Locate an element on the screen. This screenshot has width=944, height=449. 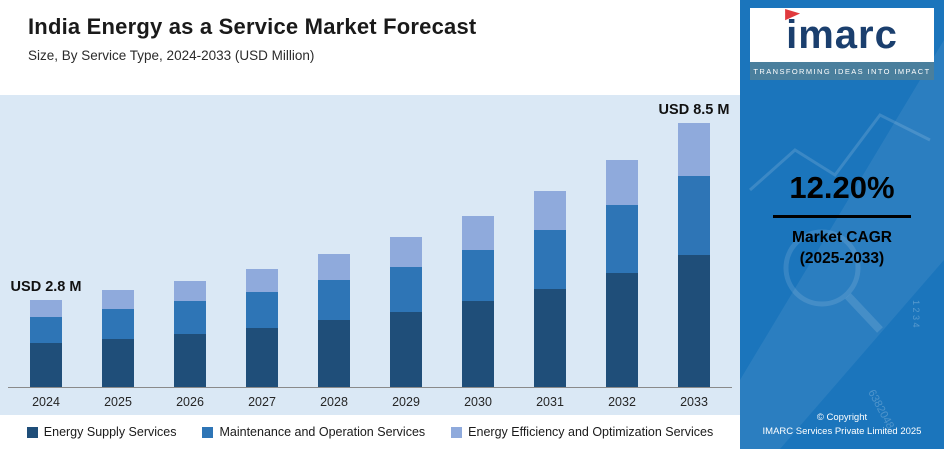
cagr-label-line1: Market CAGR is located at coordinates (842, 237).